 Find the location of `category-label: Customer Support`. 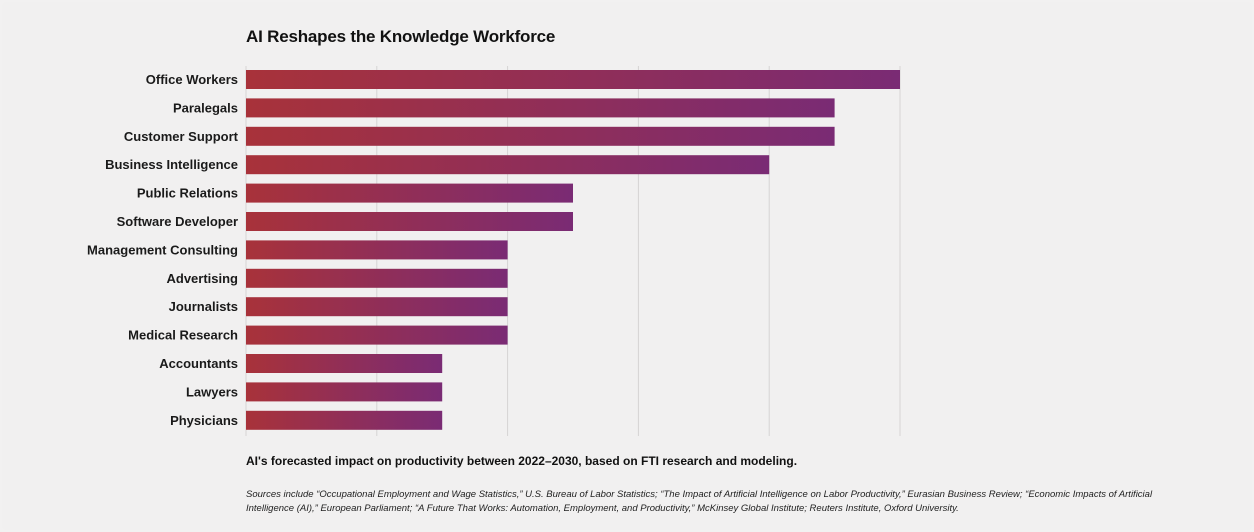

category-label: Customer Support is located at coordinates (181, 136).